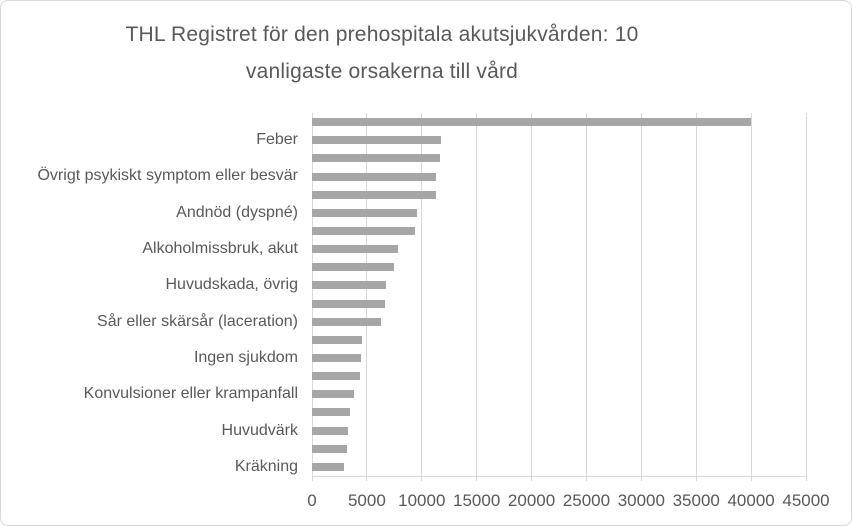 This screenshot has width=852, height=526. I want to click on x-axis-tick-label: 40000, so click(751, 500).